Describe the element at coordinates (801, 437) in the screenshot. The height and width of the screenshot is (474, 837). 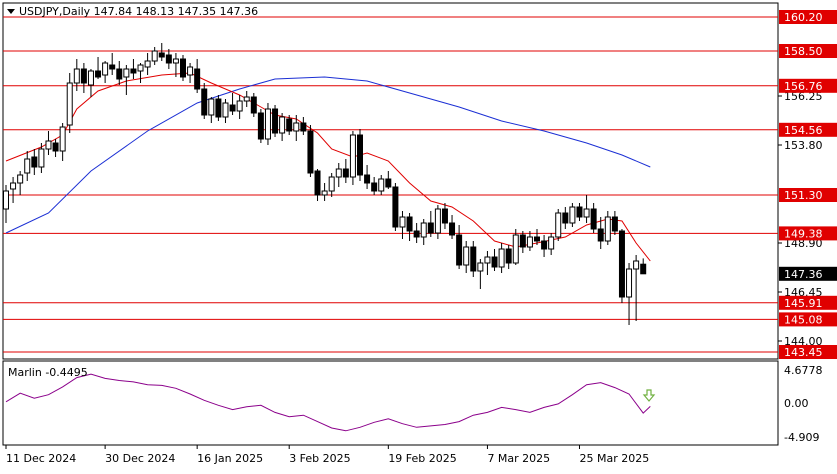
I see `indicator-scale-bottom: -4.909` at that location.